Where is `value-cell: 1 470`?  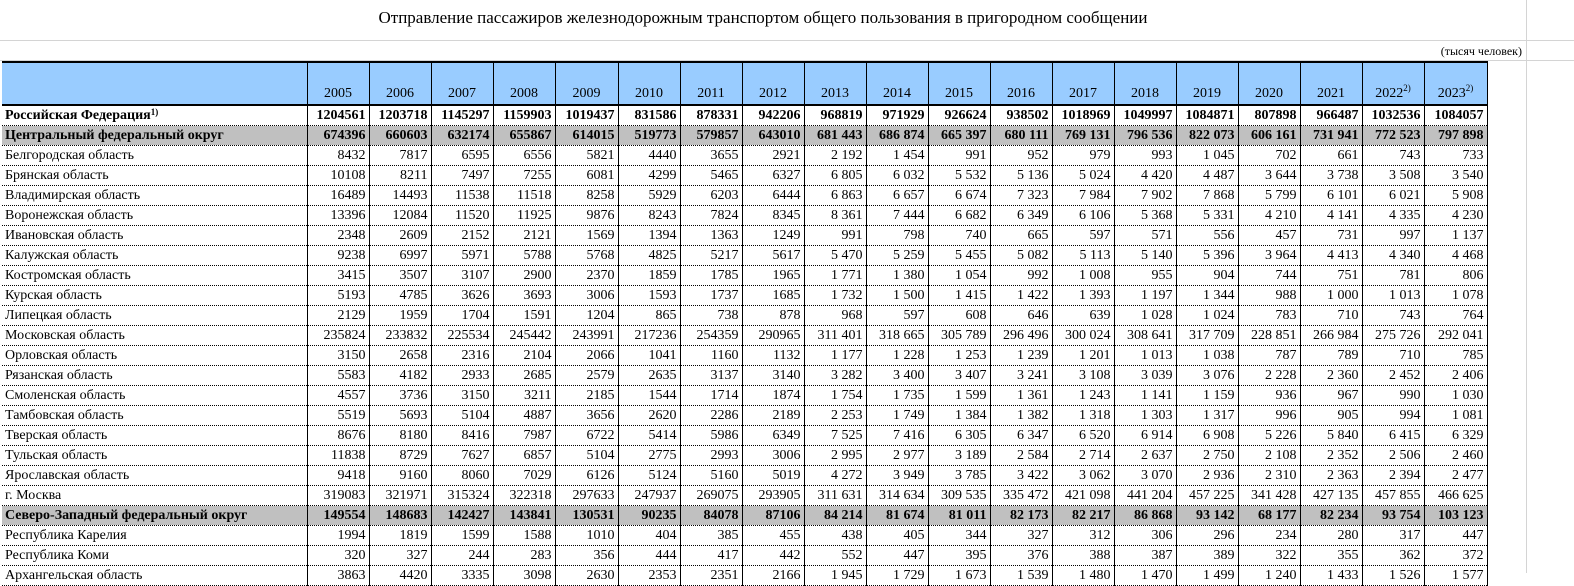
value-cell: 1 470 is located at coordinates (1144, 575).